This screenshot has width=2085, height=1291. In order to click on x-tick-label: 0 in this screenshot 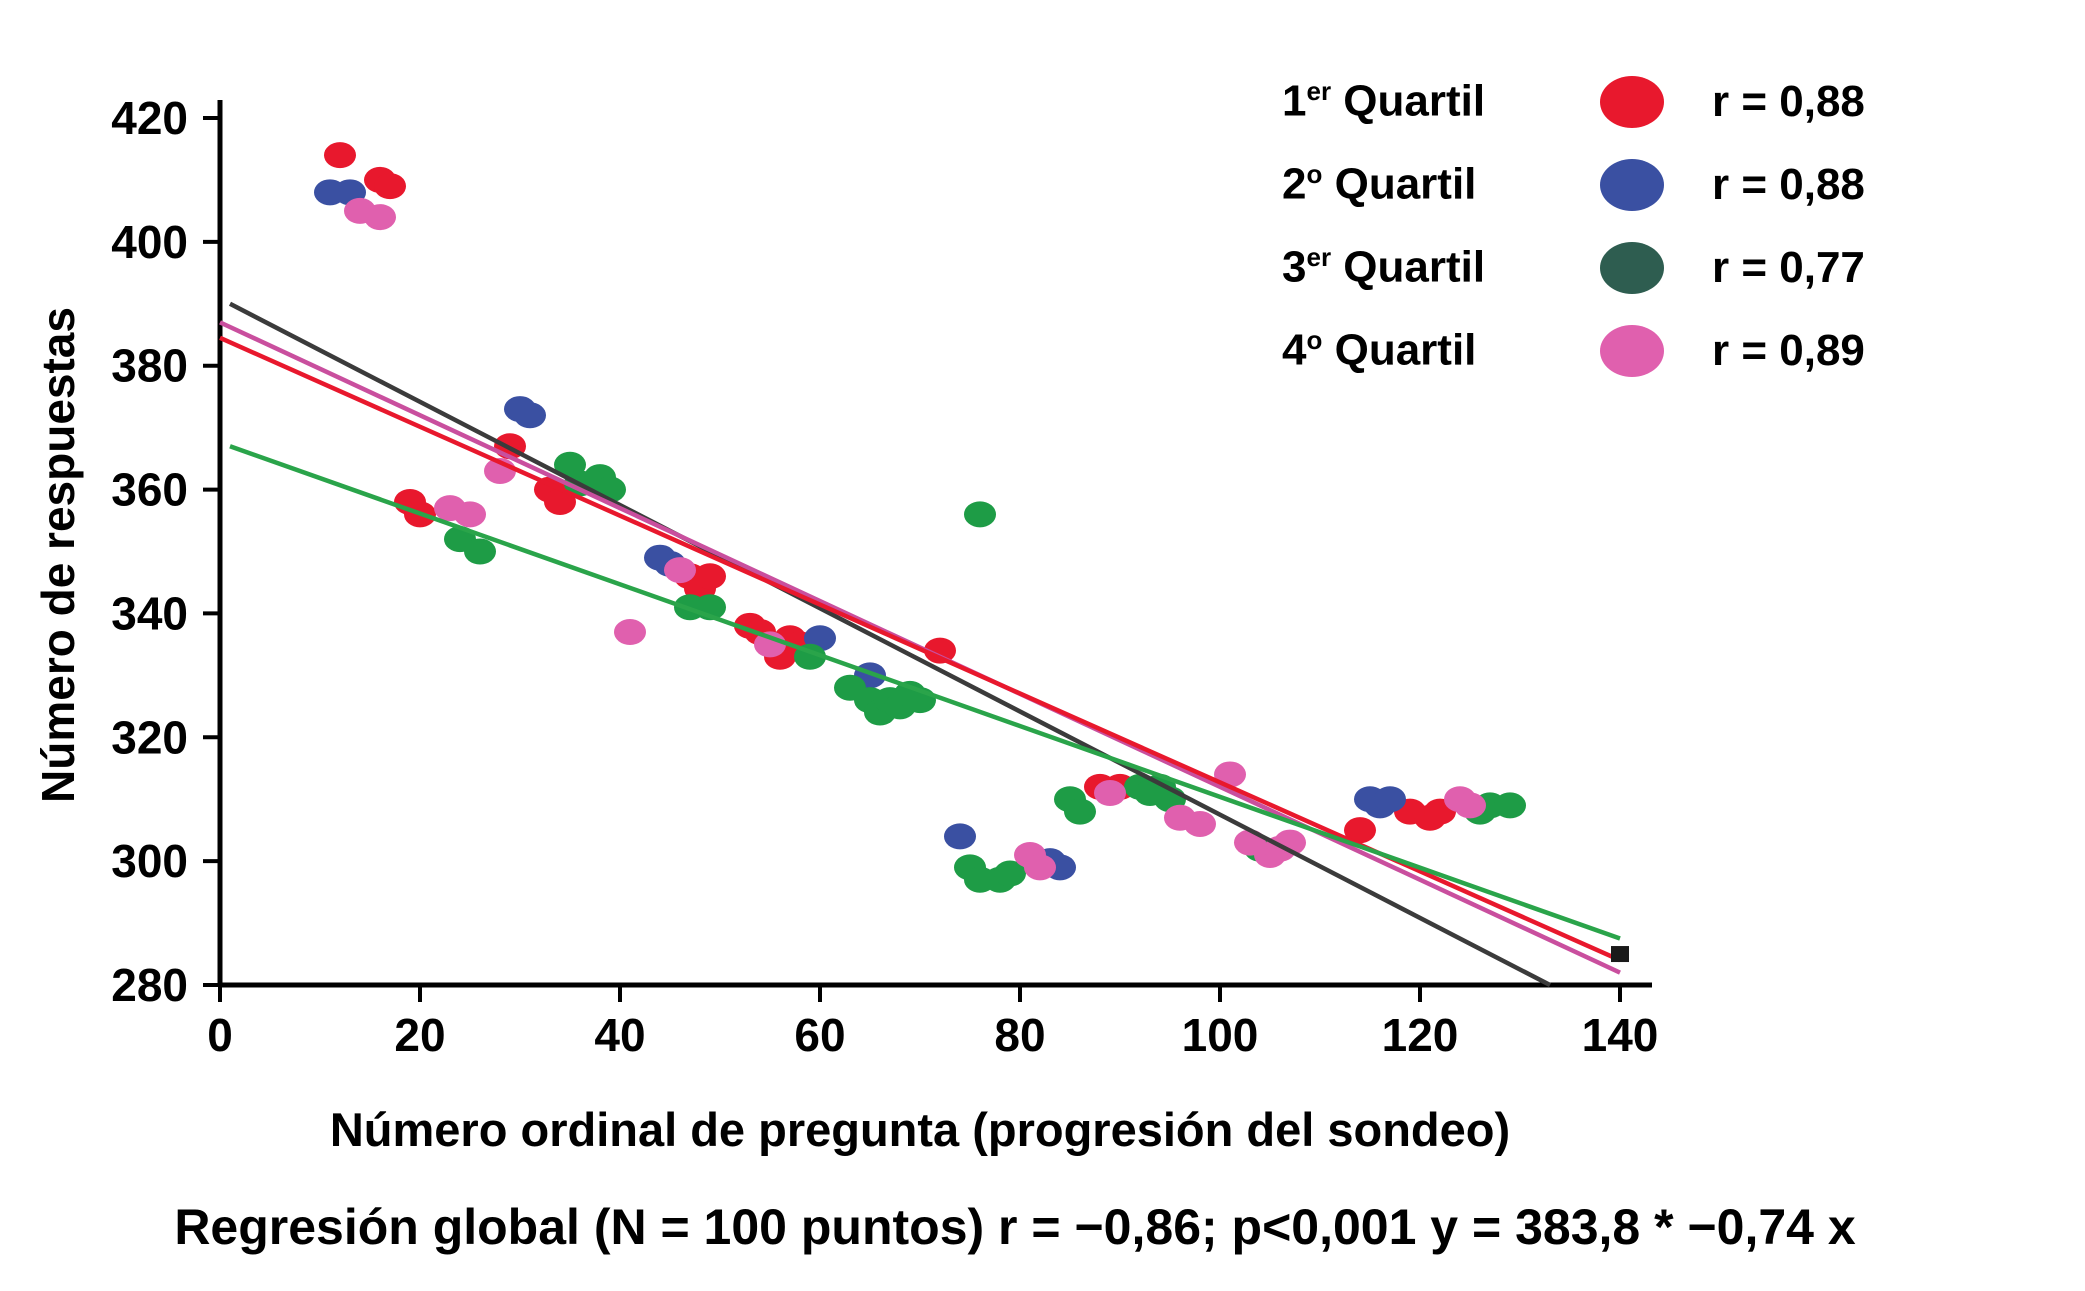, I will do `click(220, 1035)`.